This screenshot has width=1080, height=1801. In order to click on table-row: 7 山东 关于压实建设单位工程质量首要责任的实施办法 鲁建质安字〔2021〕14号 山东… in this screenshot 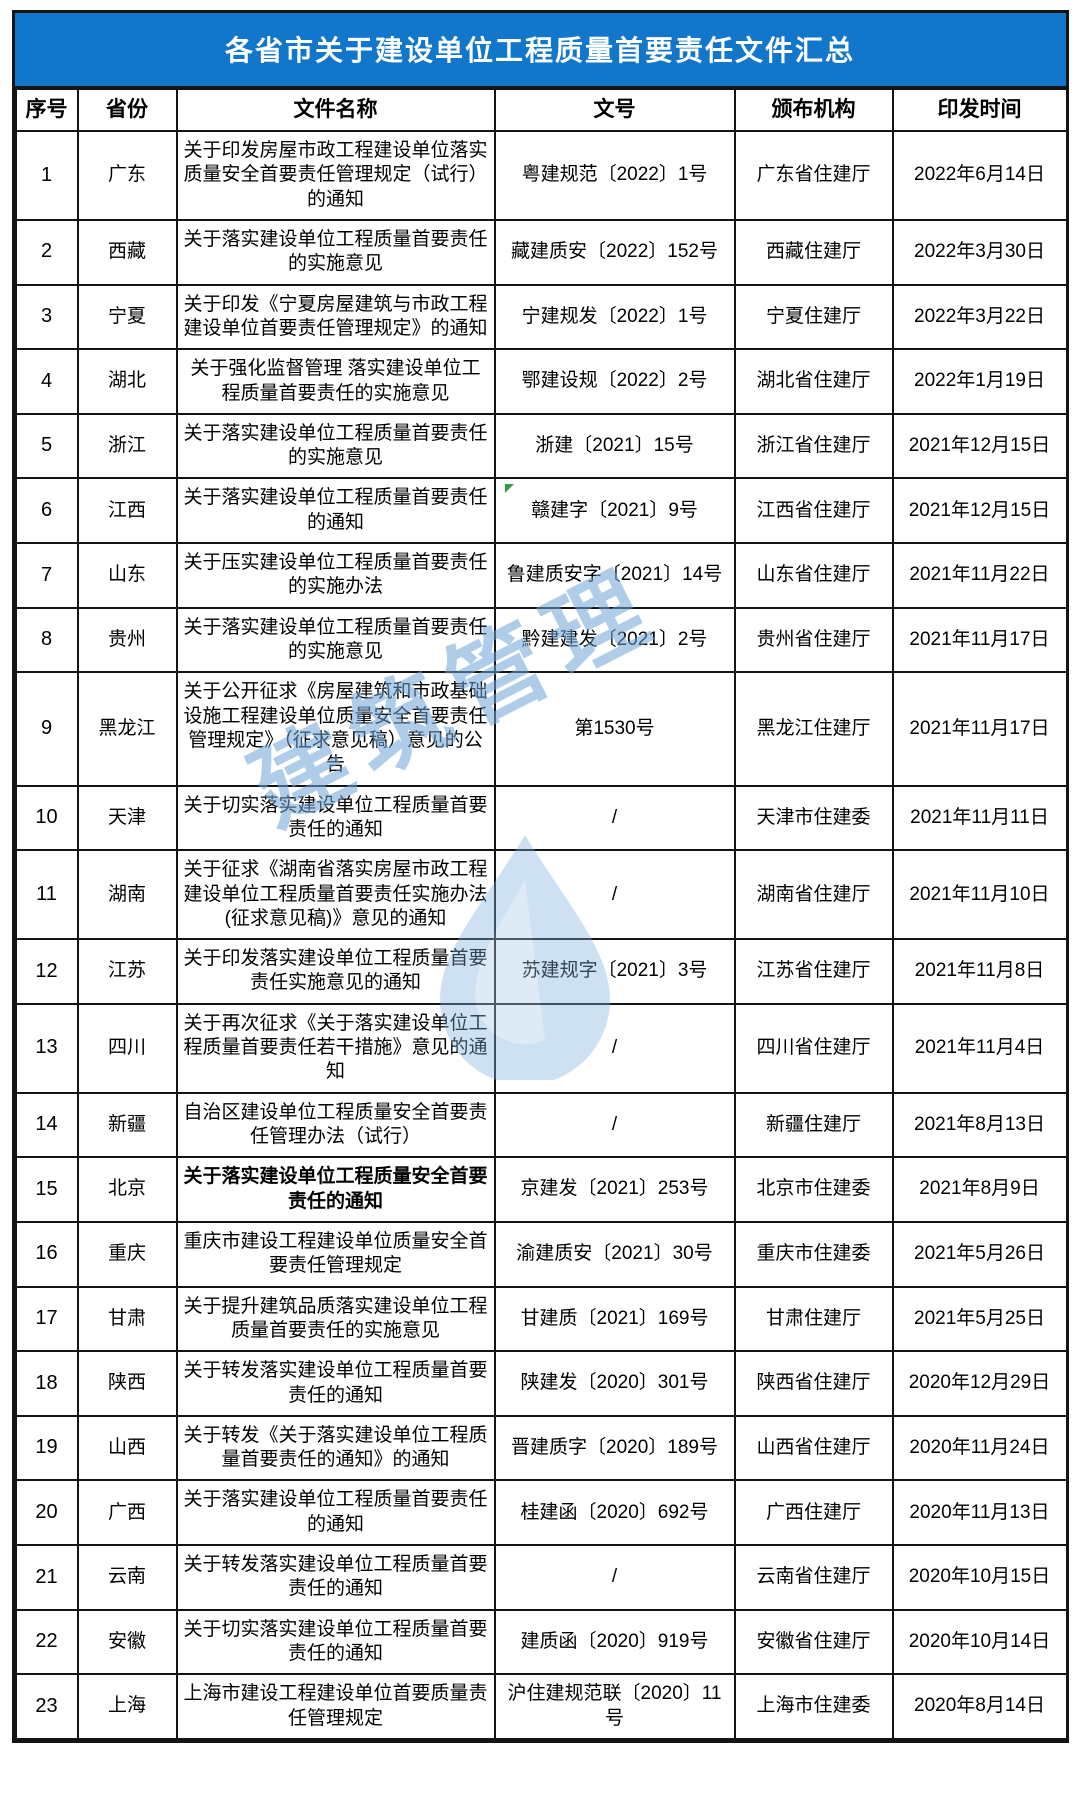, I will do `click(541, 575)`.